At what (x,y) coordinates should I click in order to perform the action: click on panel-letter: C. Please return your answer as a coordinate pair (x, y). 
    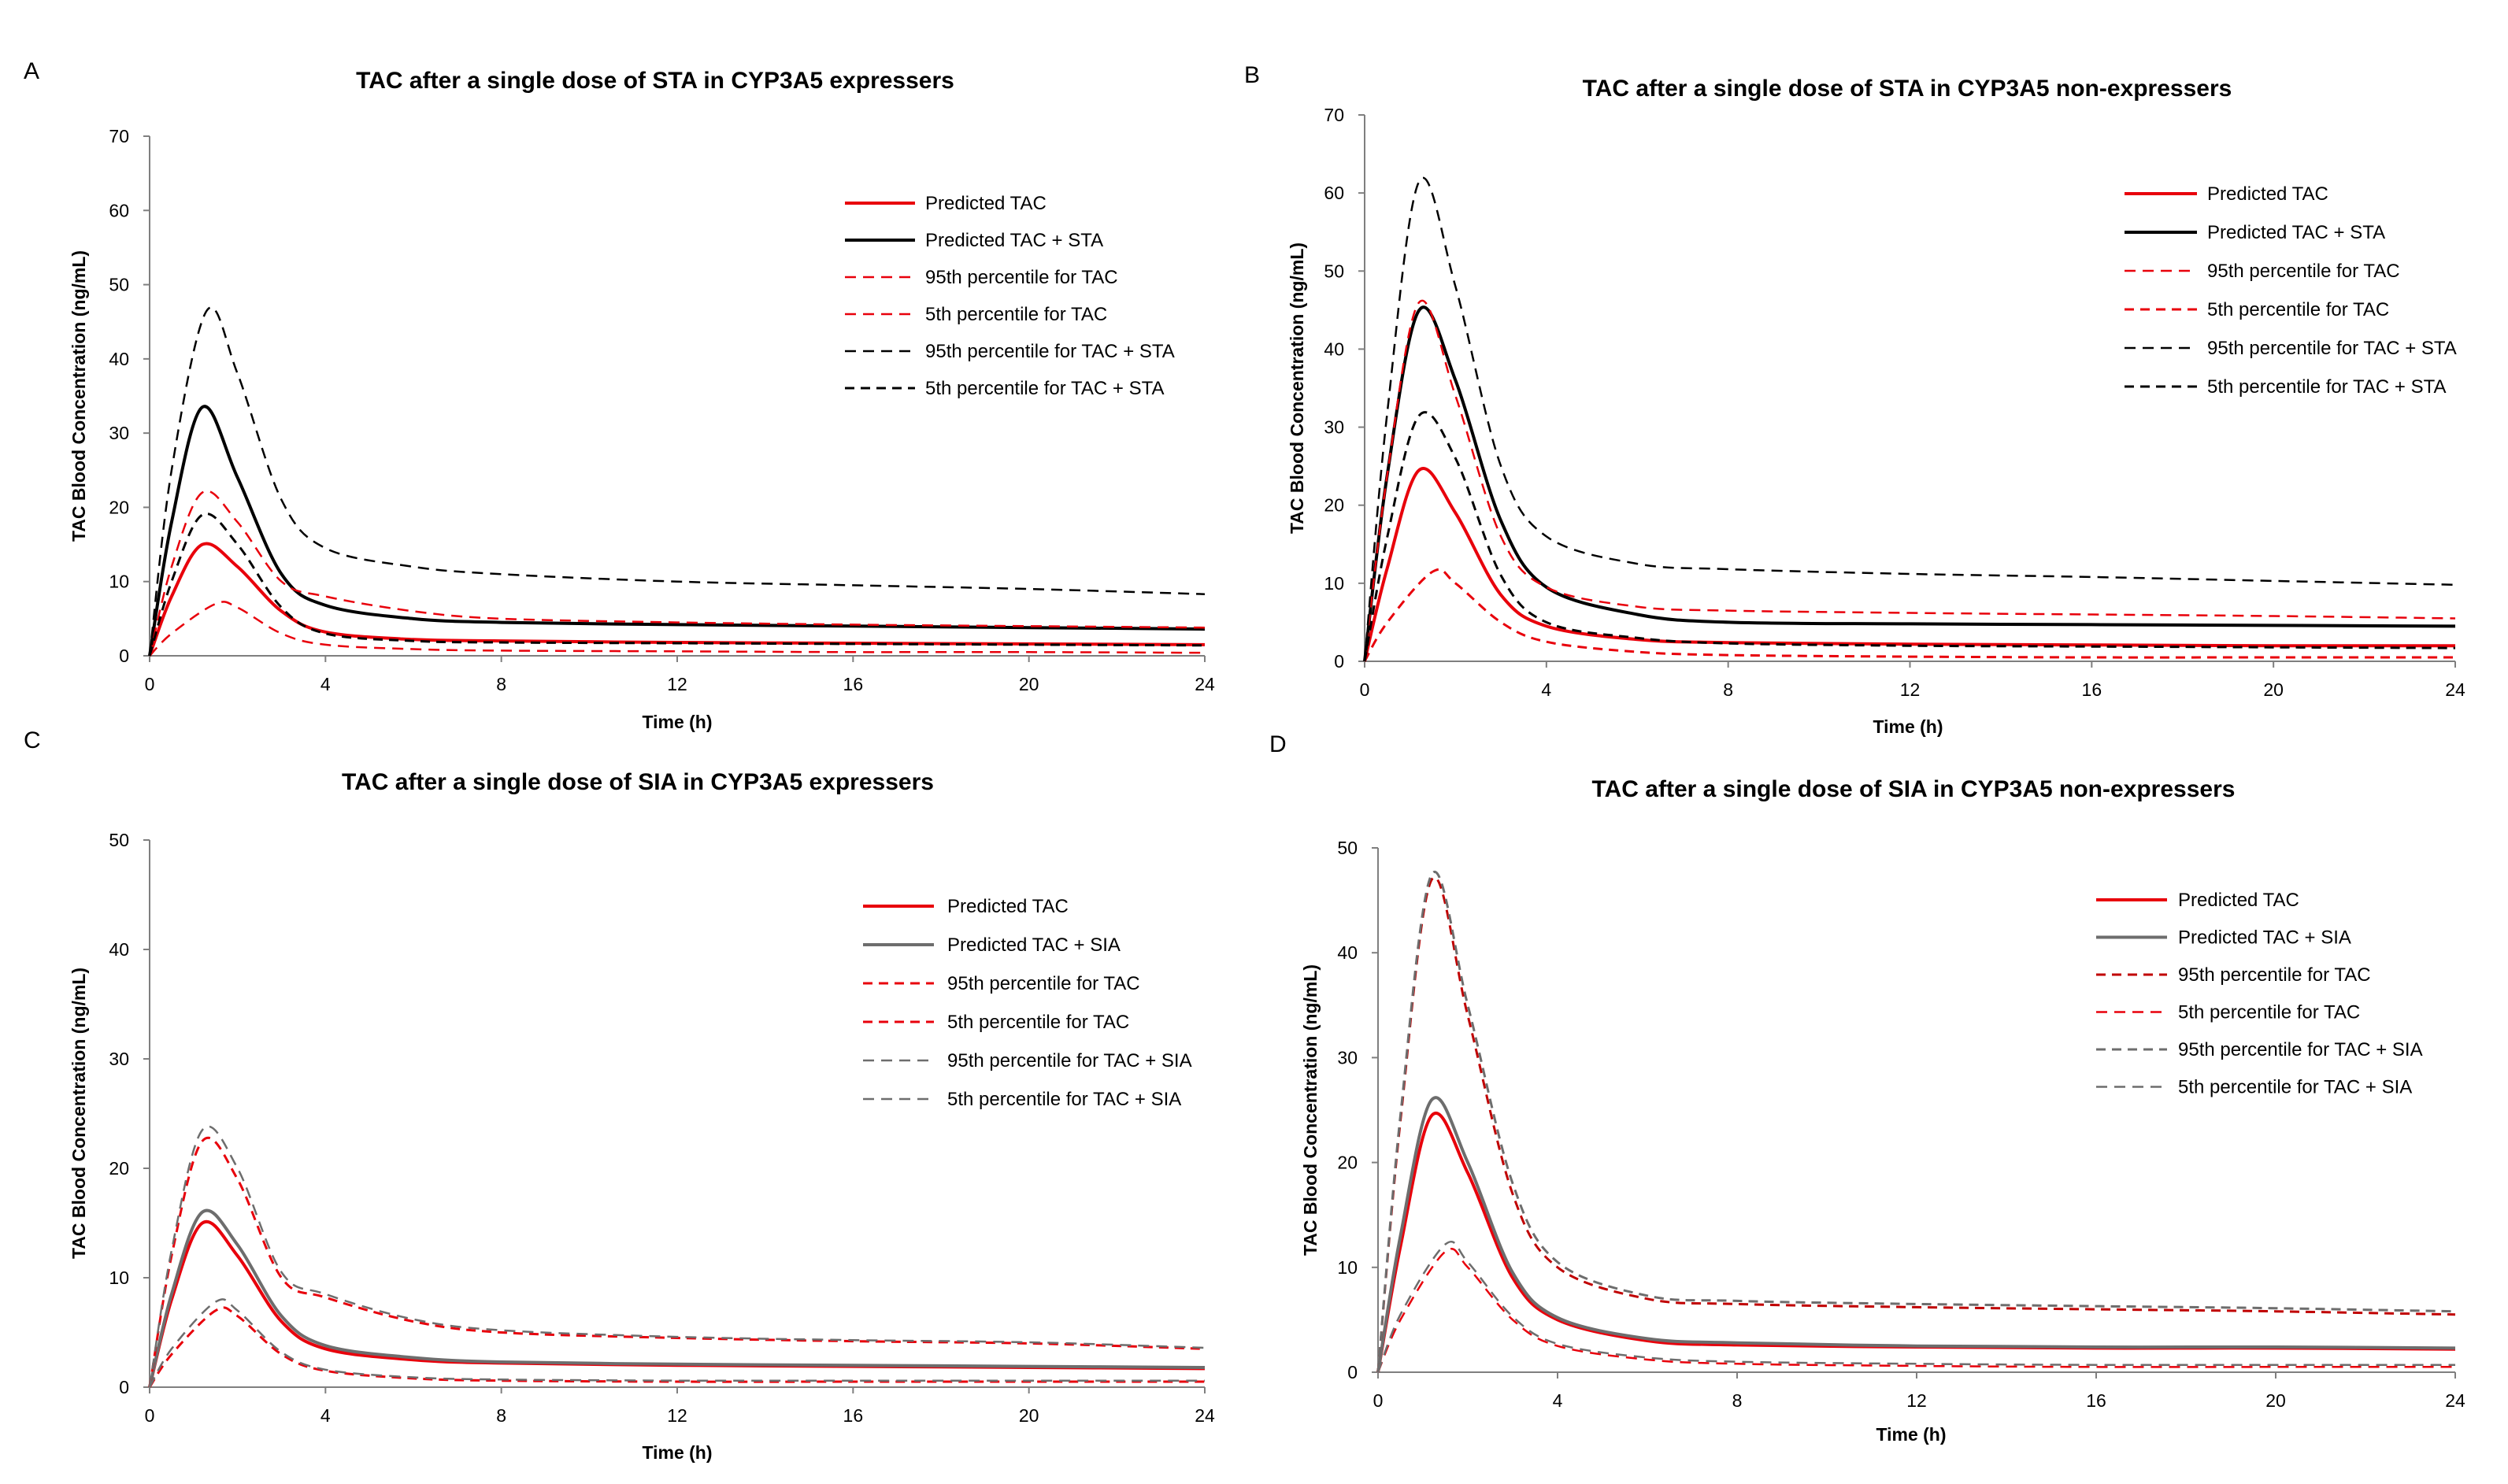
    Looking at the image, I should click on (32, 740).